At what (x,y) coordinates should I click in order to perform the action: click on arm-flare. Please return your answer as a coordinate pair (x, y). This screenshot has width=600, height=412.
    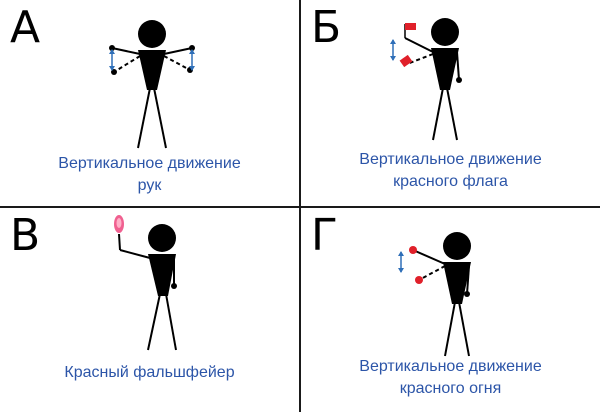
    Looking at the image, I should click on (135, 254).